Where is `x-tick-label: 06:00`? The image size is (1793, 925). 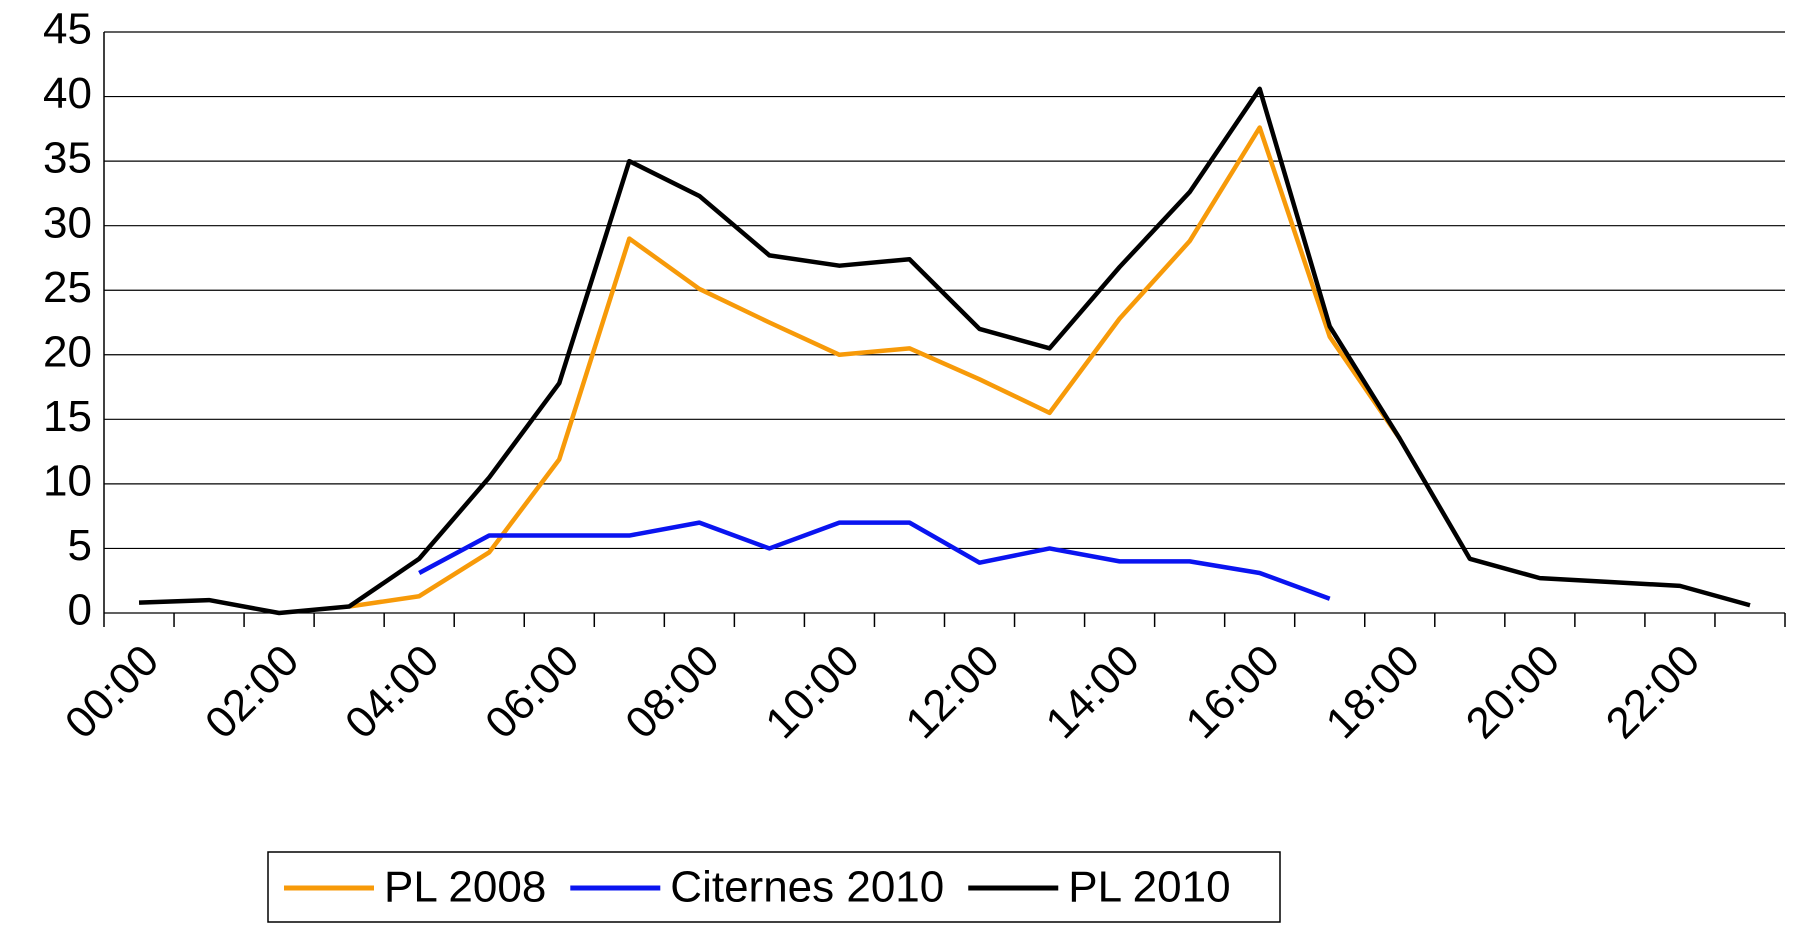 x-tick-label: 06:00 is located at coordinates (532, 692).